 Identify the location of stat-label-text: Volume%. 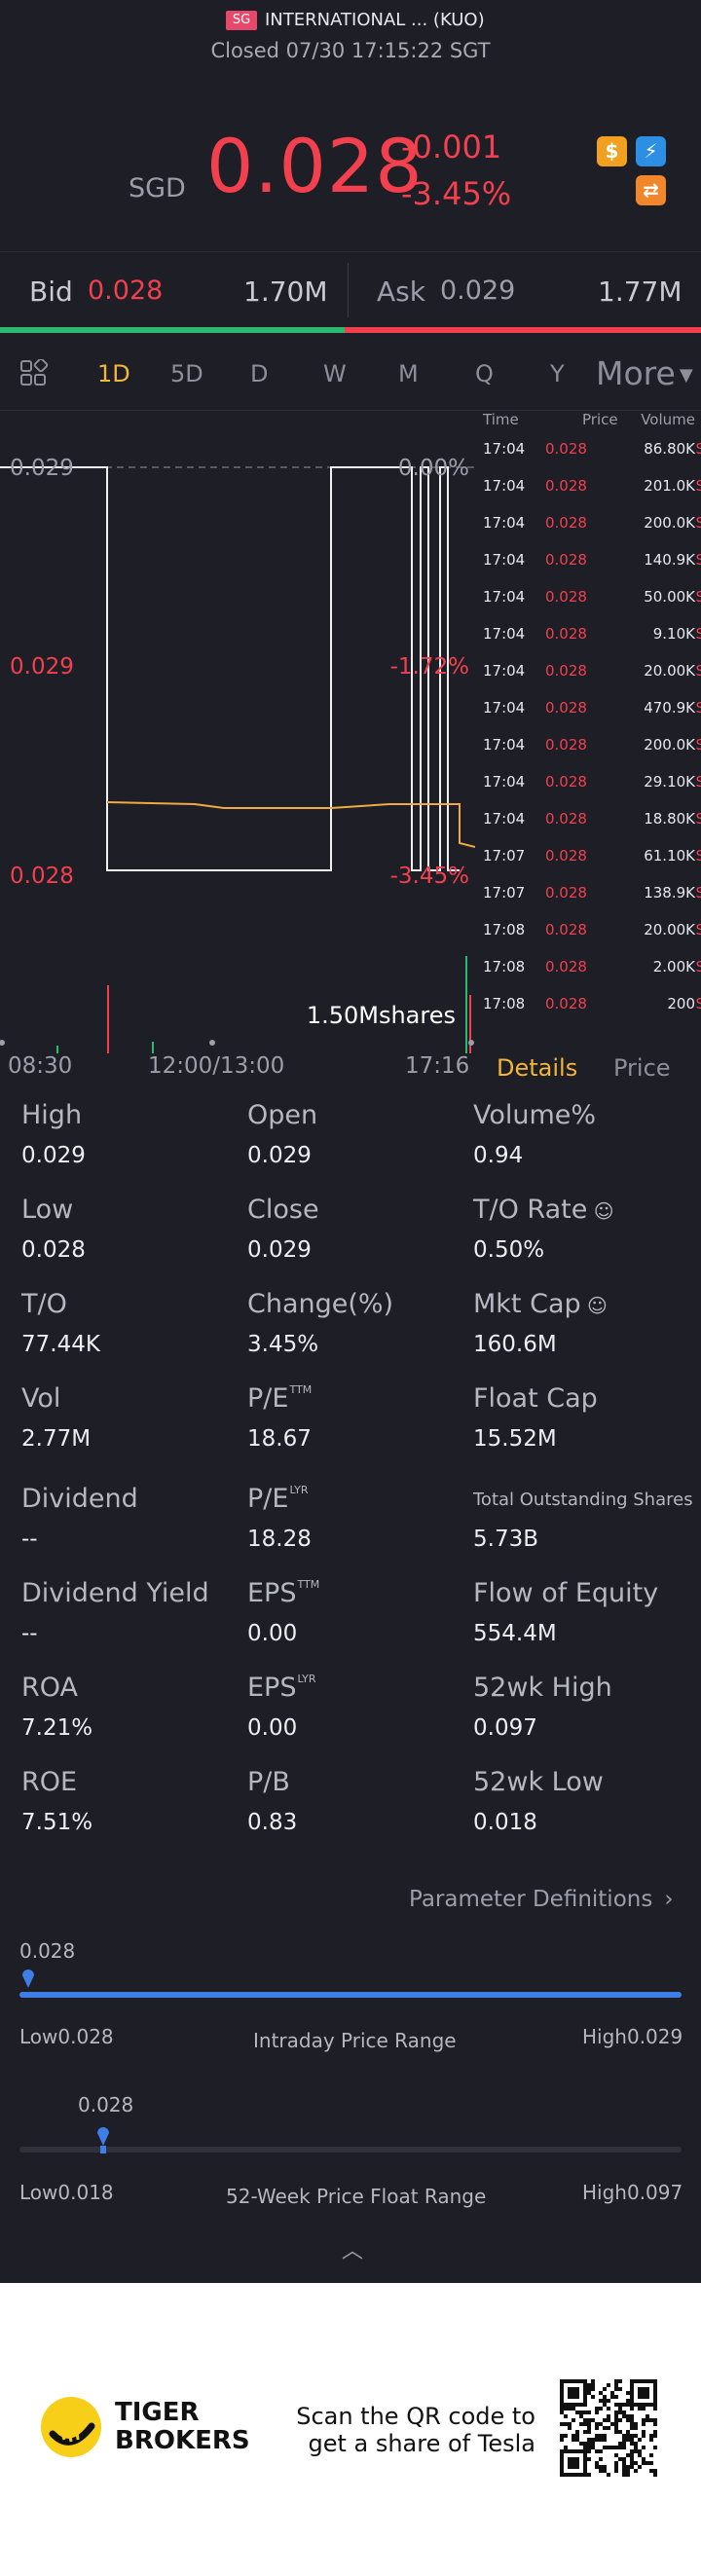
(535, 1115).